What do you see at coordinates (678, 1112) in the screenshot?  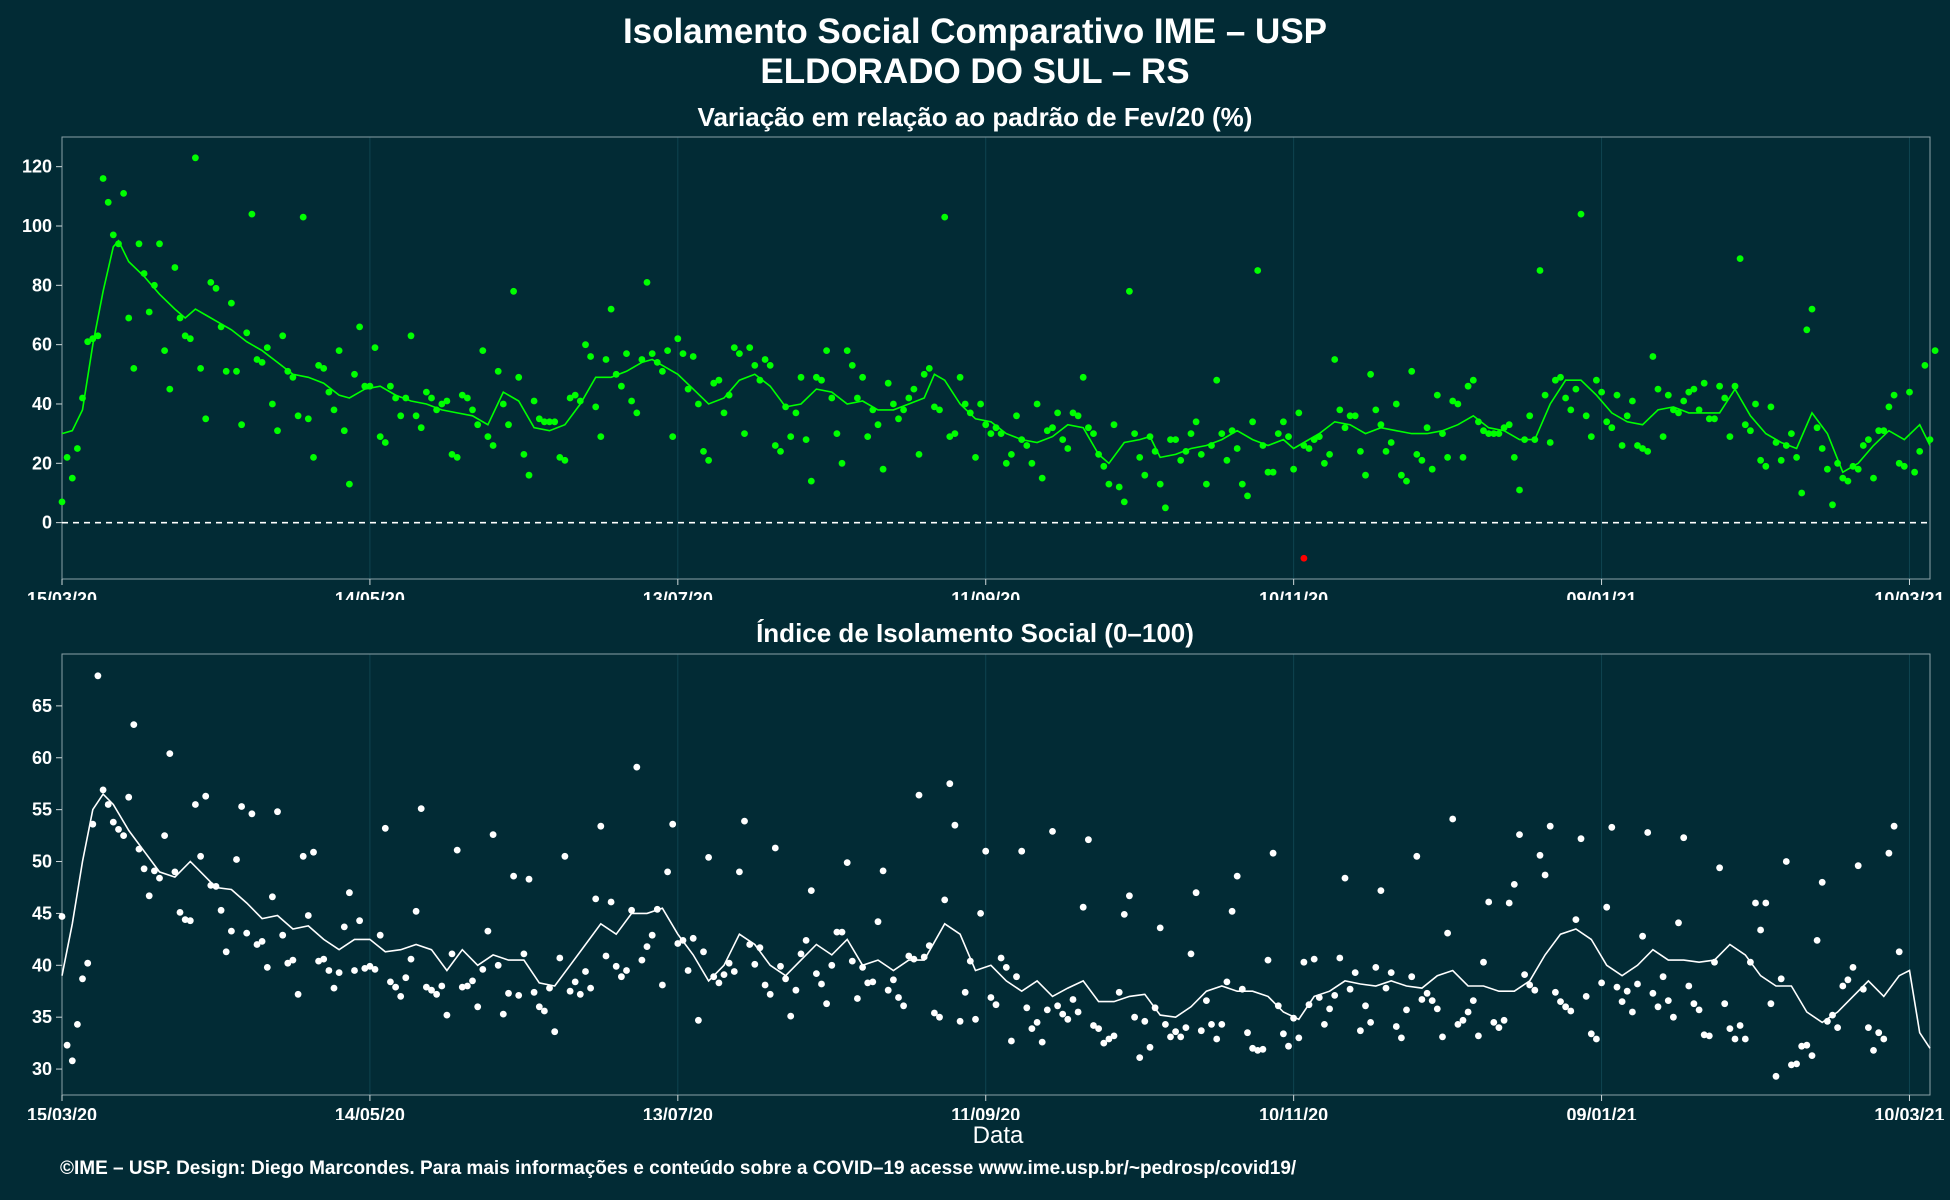 I see `x-tick-label: 13/07/20` at bounding box center [678, 1112].